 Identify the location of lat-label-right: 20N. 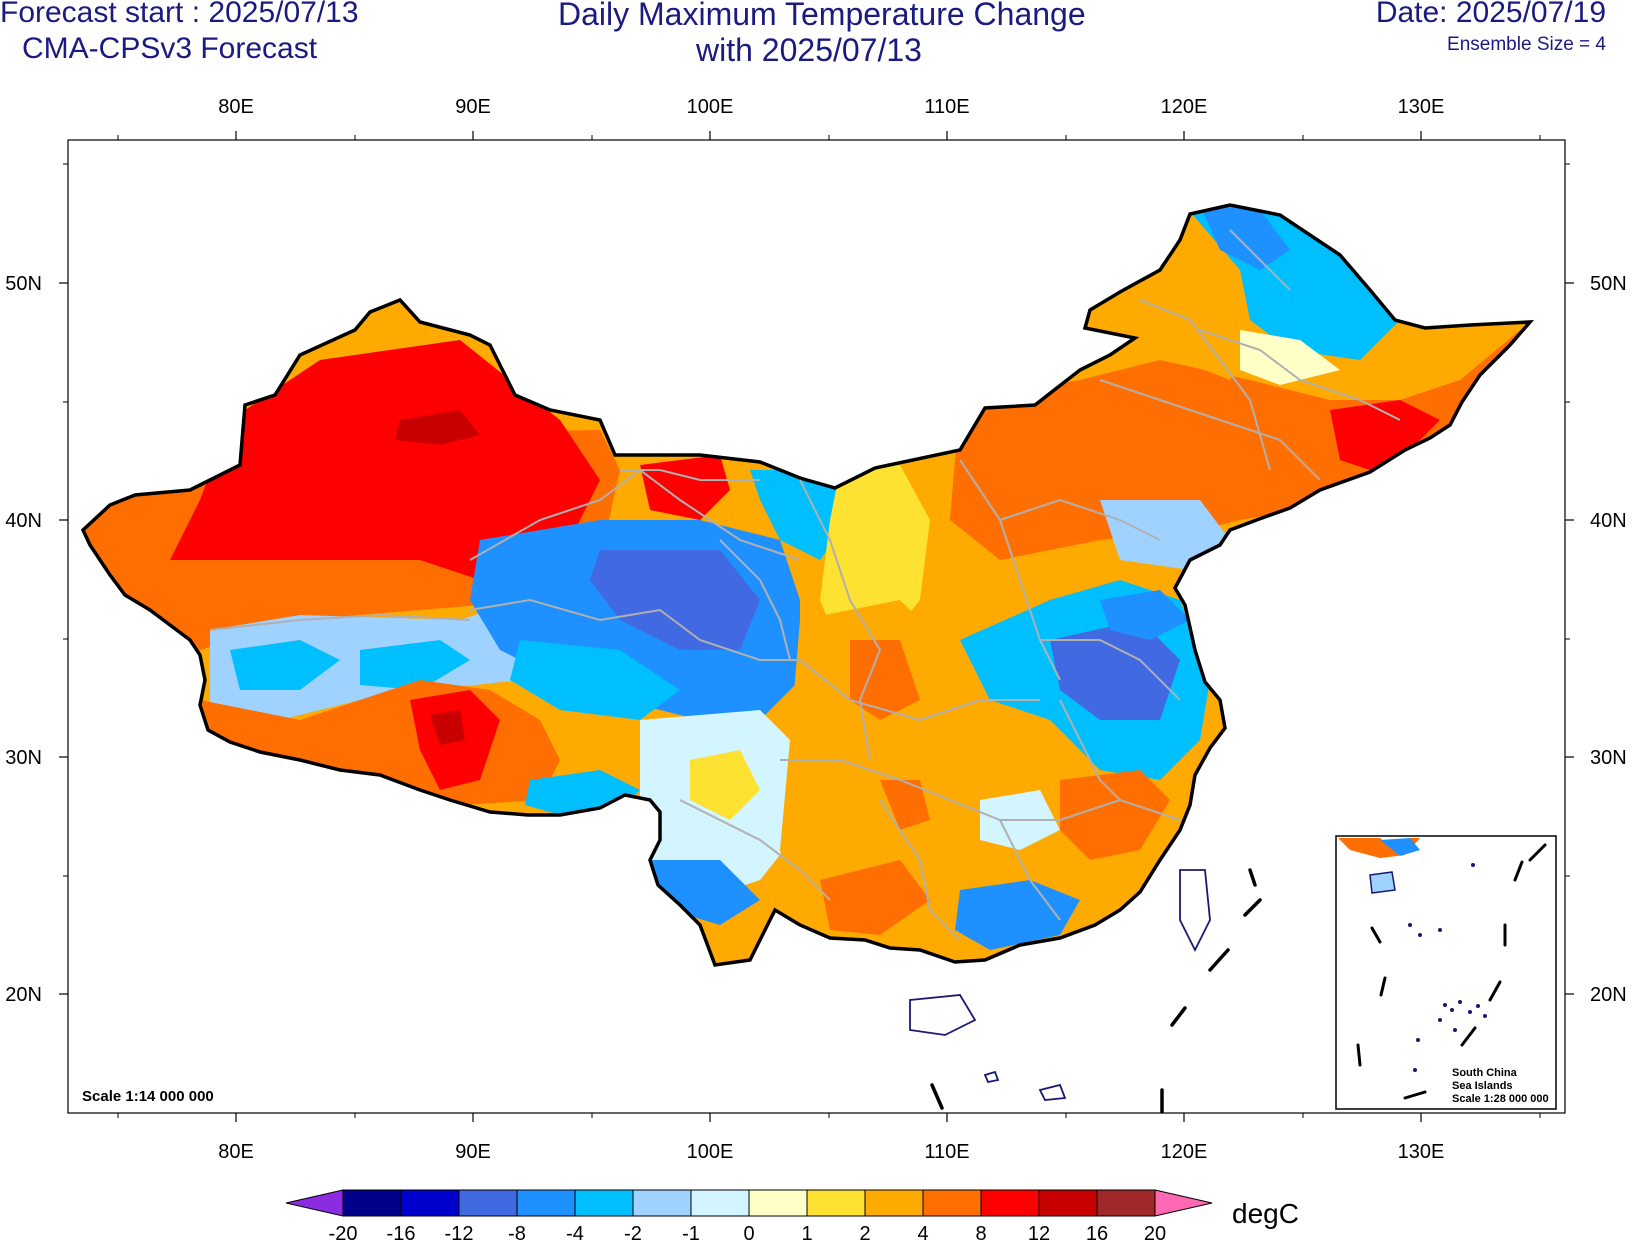
(1608, 995).